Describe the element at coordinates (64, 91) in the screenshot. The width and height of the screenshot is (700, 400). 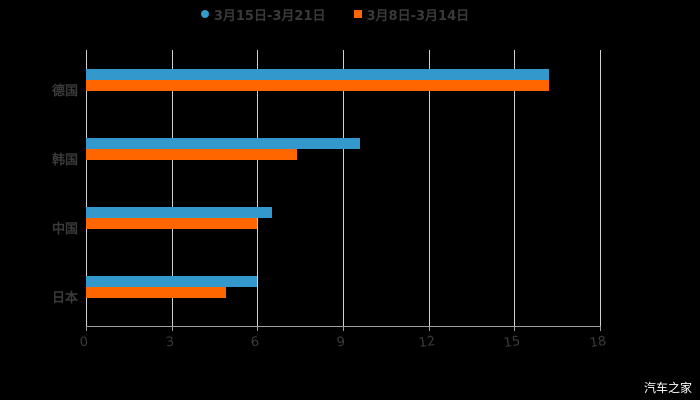
I see `category-label: 德国` at that location.